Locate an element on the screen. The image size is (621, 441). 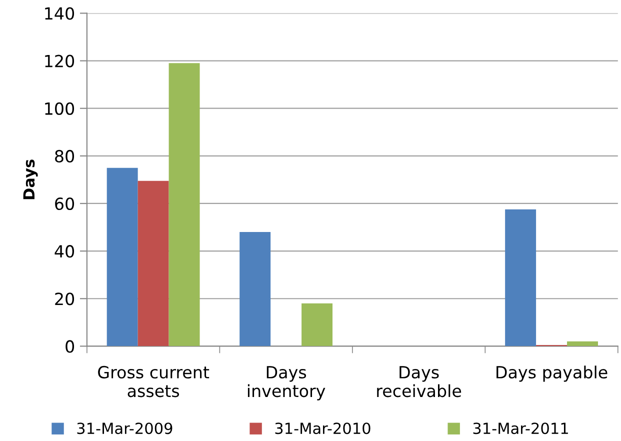
y-tick-label: 100 is located at coordinates (59, 108).